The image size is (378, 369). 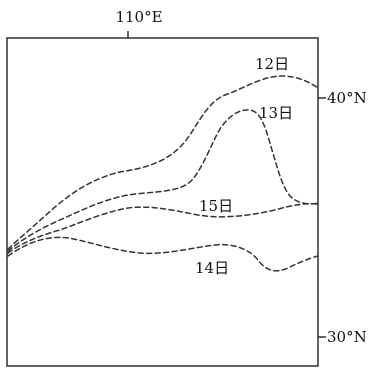 What do you see at coordinates (138, 17) in the screenshot?
I see `longitude-label-110e: 110°E` at bounding box center [138, 17].